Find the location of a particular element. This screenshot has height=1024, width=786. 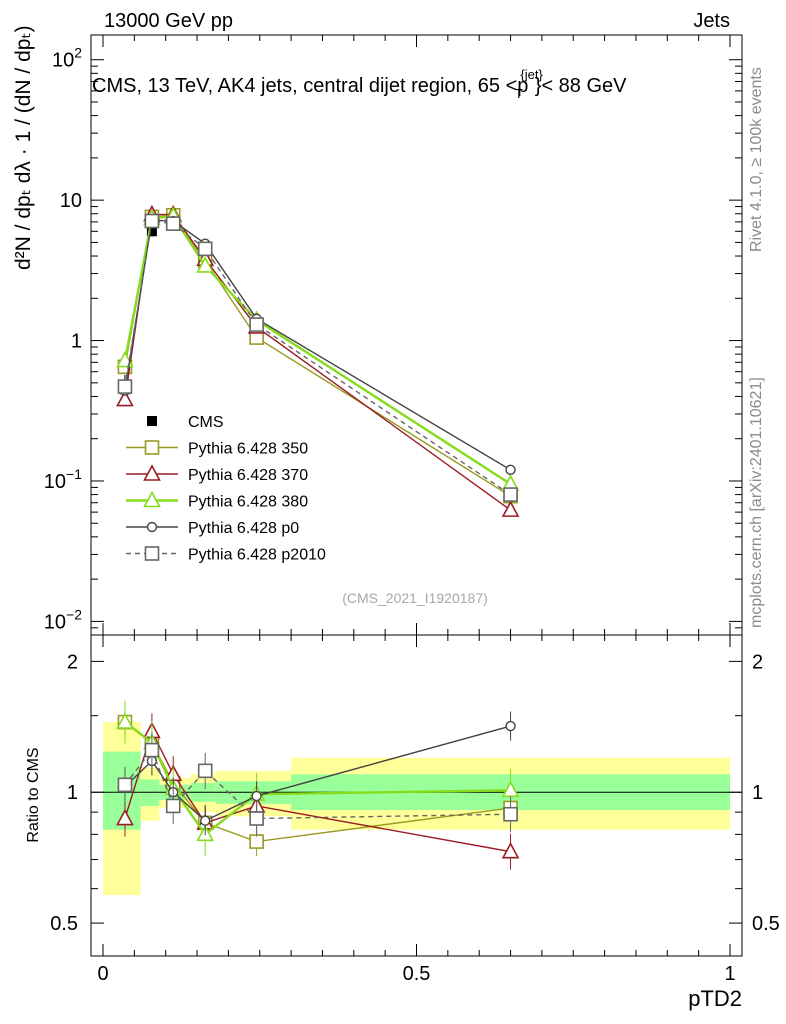

y-tick-label-main: 10⁻¹ is located at coordinates (63, 479).